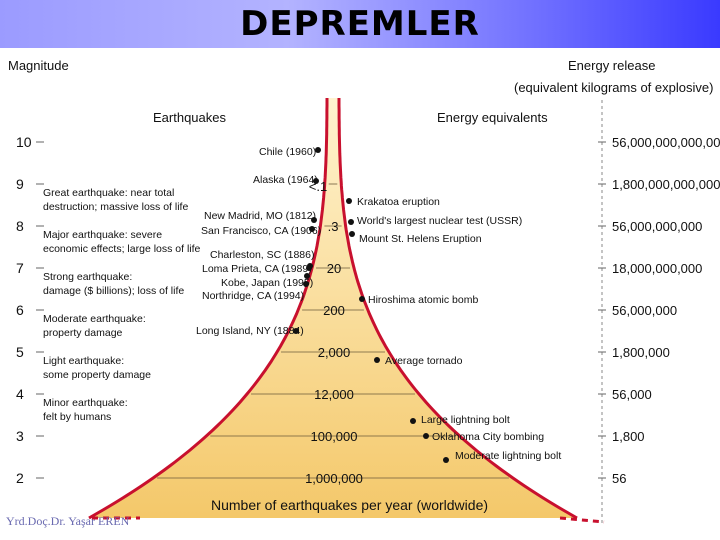  What do you see at coordinates (657, 268) in the screenshot?
I see `energy-tick-label: 18,000,000,000` at bounding box center [657, 268].